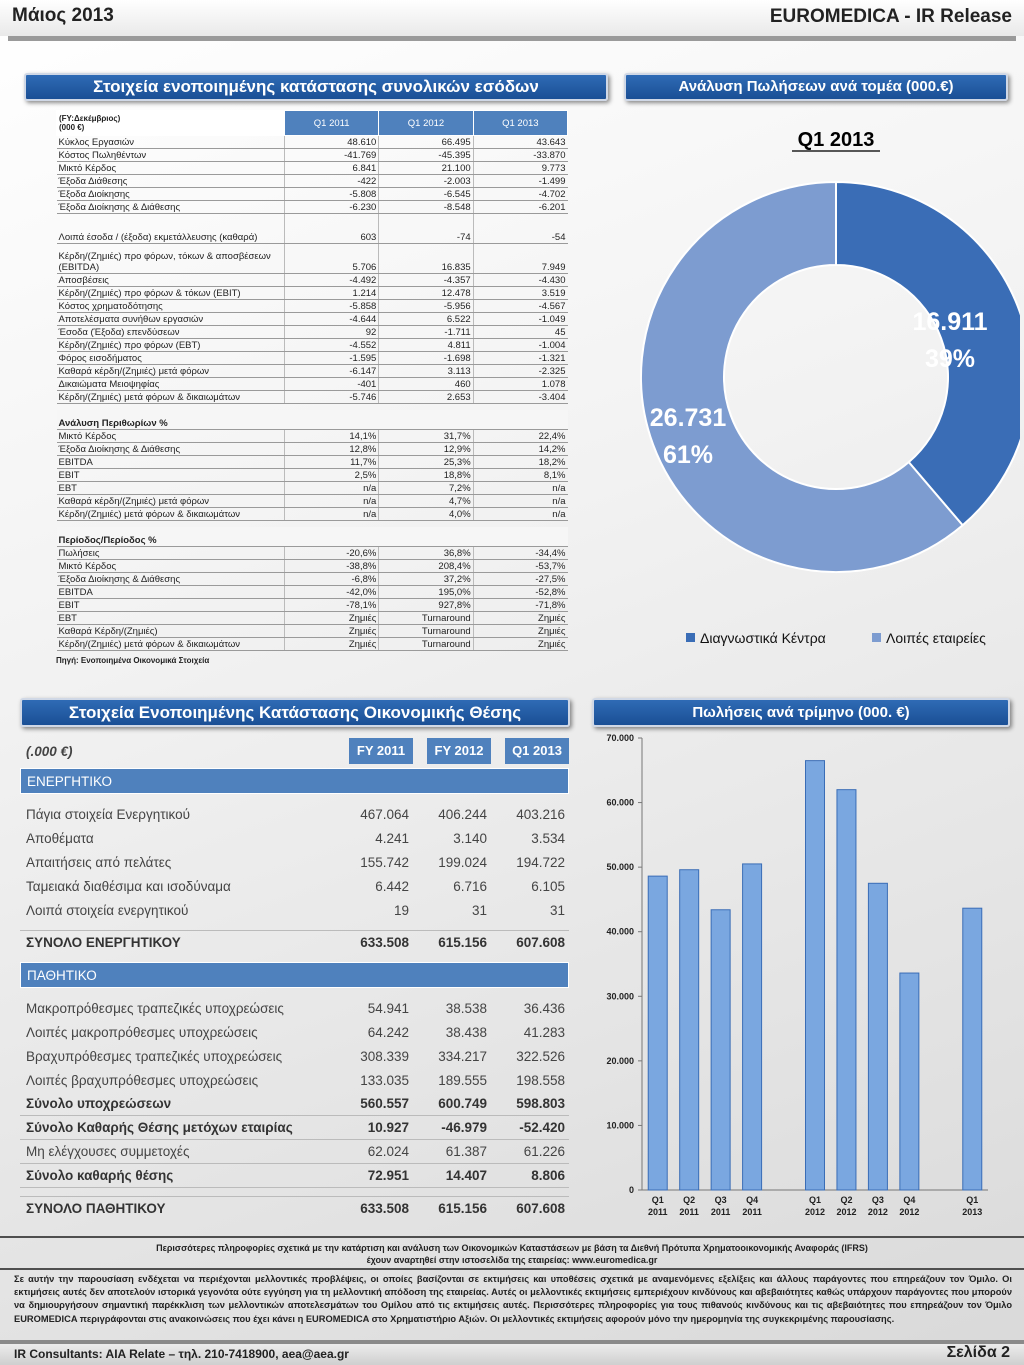 This screenshot has height=1365, width=1024. I want to click on legend-swatch, so click(876, 637).